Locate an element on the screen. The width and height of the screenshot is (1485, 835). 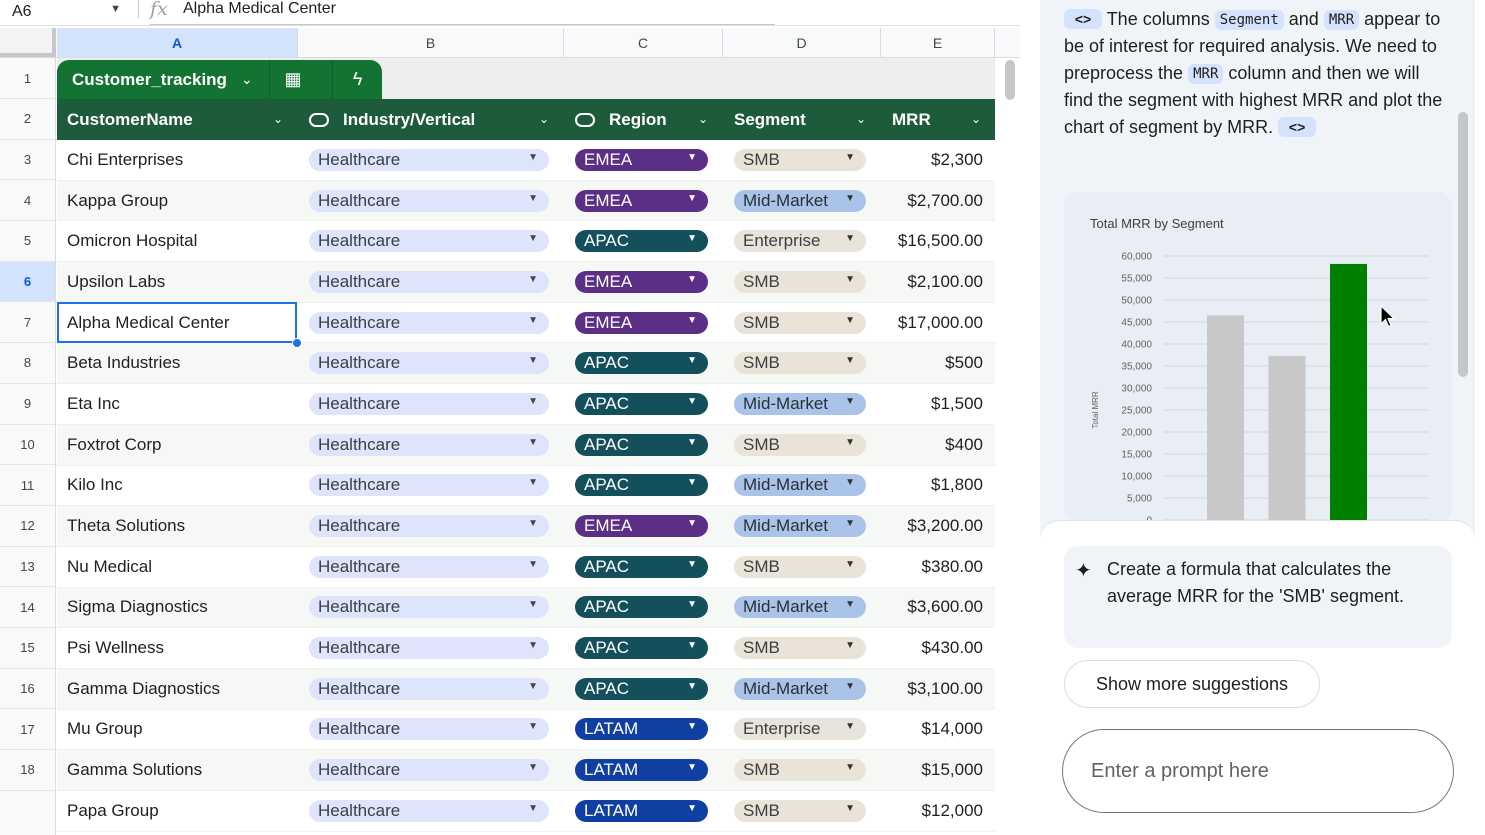
row-header: 2 is located at coordinates (27, 119).